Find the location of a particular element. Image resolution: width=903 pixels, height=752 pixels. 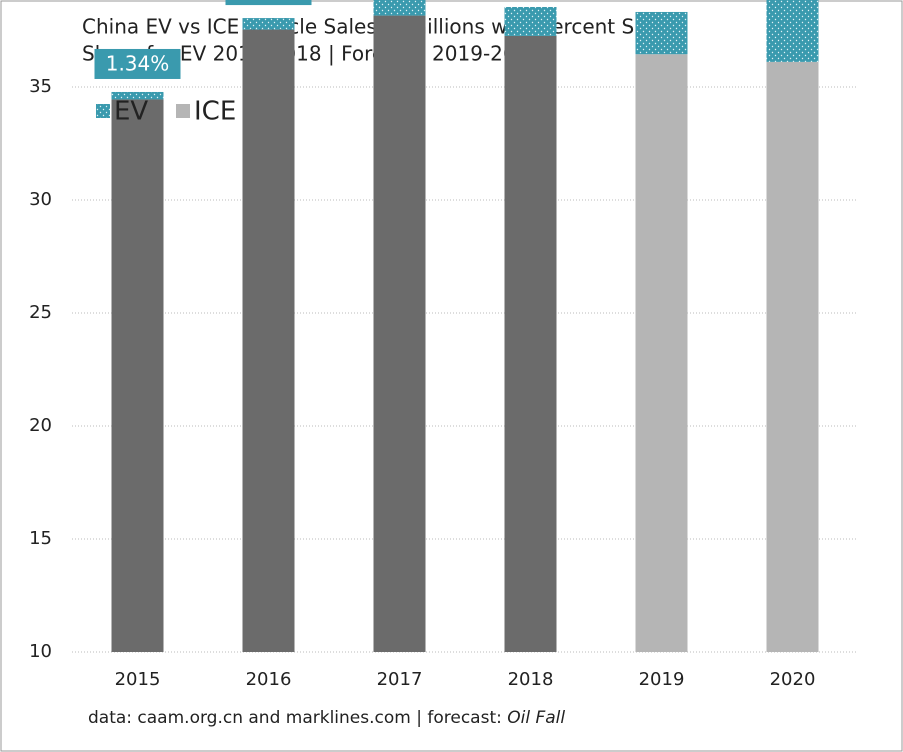

share-label: 1.34% is located at coordinates (138, 63).